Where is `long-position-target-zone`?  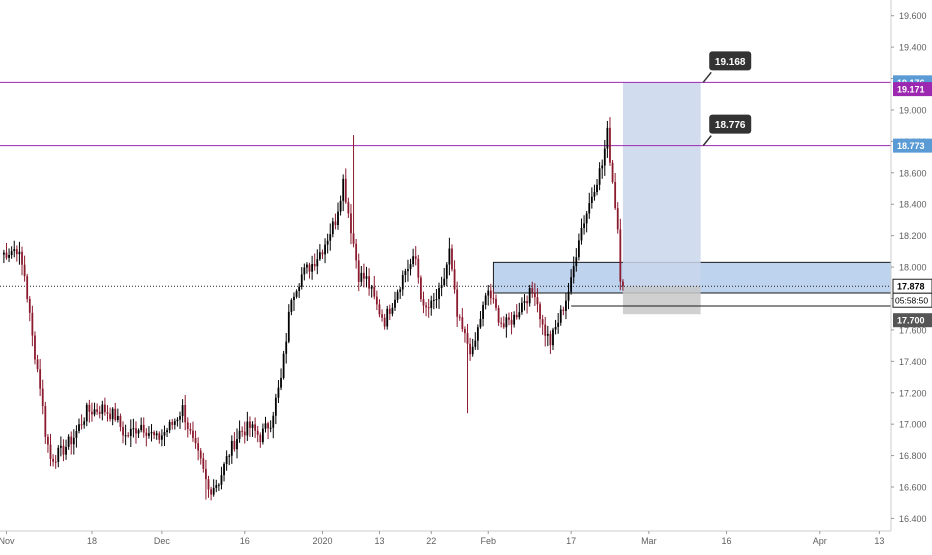
long-position-target-zone is located at coordinates (661, 184).